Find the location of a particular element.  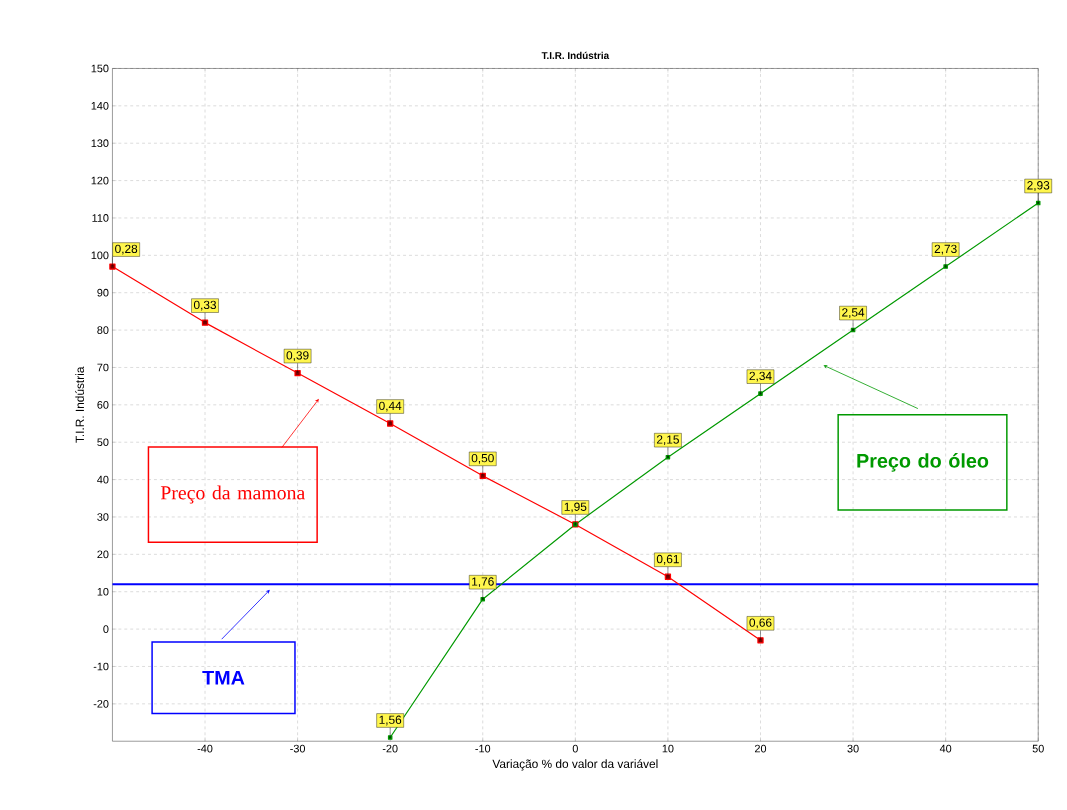

annotation: 2,54 is located at coordinates (853, 313).